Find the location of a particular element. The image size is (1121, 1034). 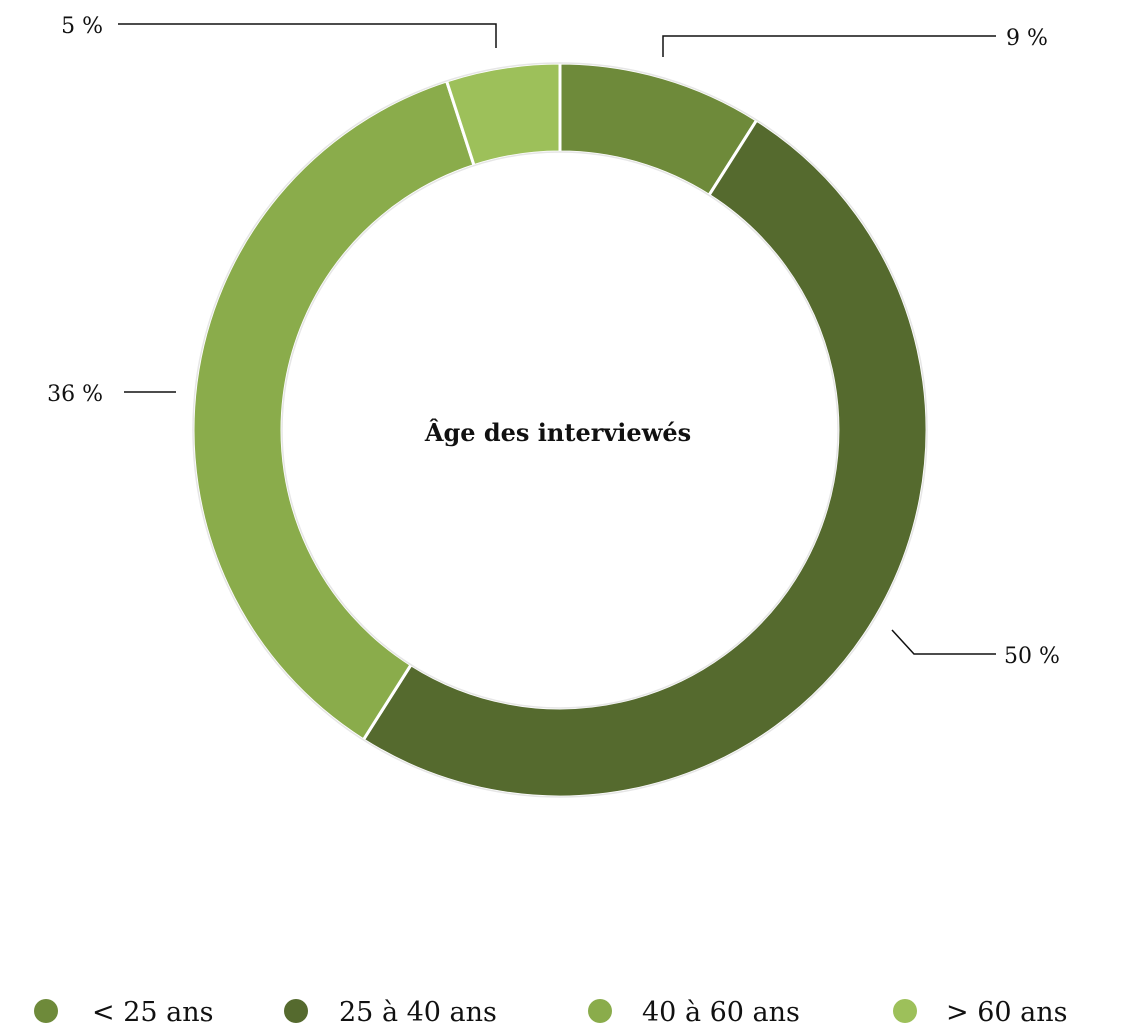

data-label-25-40: 50 % is located at coordinates (1032, 656).